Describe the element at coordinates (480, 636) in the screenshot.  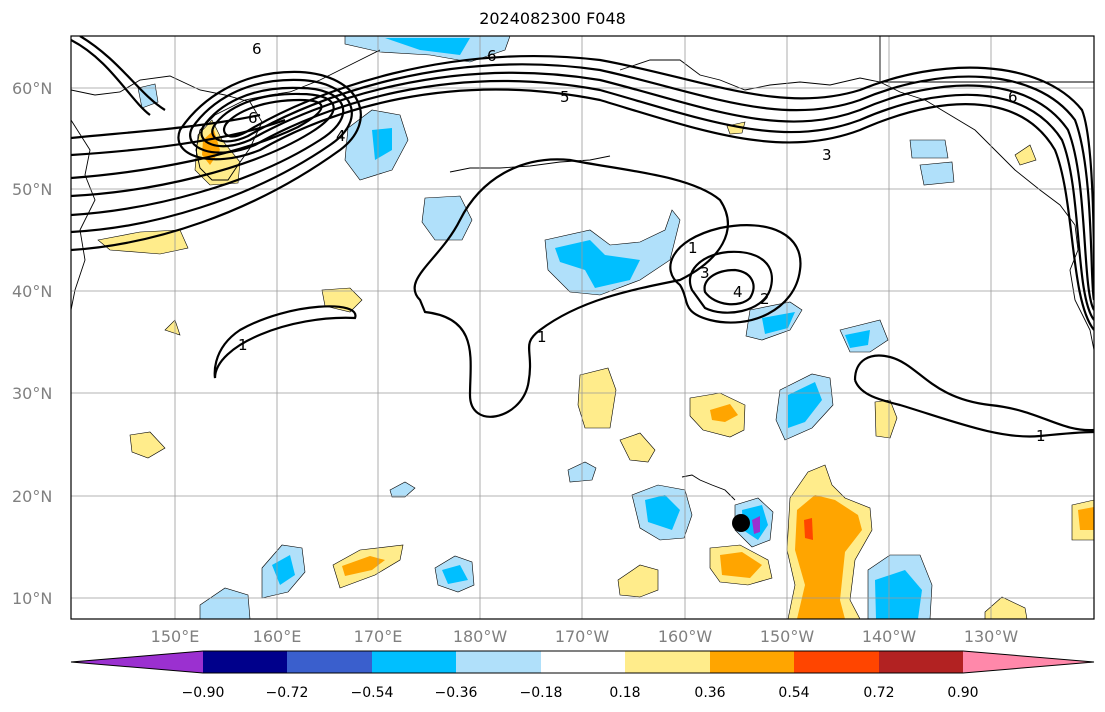
I see `lon-label-180w: 180°W` at that location.